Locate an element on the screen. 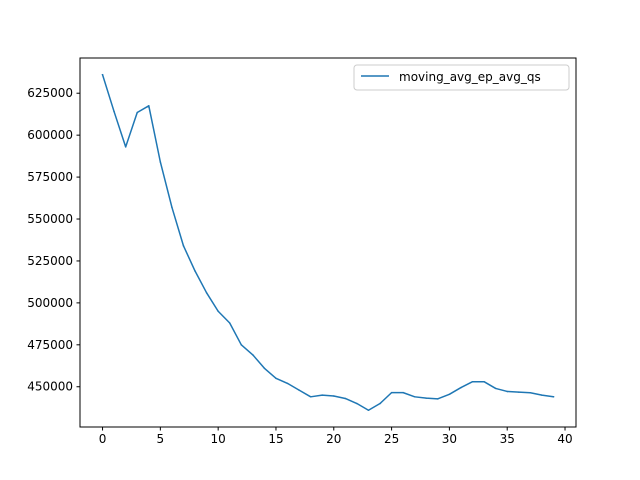 The height and width of the screenshot is (480, 640). y-tick-label: 450000 is located at coordinates (50, 387).